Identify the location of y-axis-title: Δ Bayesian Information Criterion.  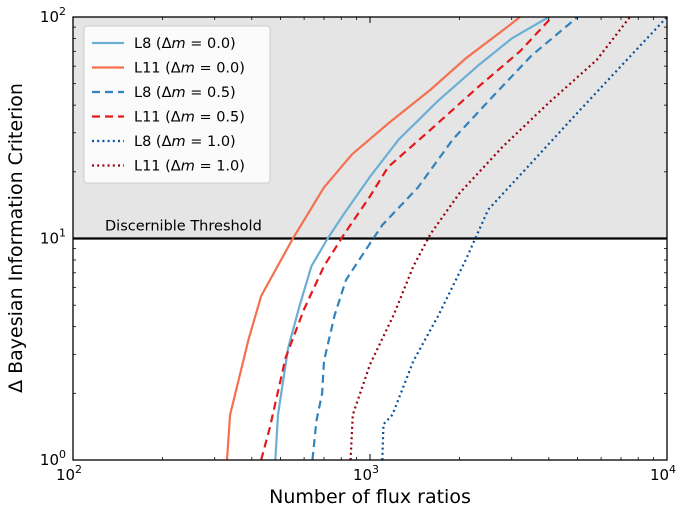
(16, 238).